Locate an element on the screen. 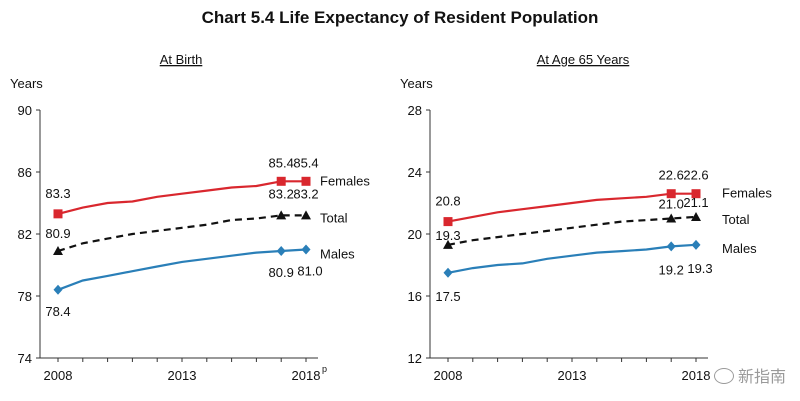  data-label-total: 19.3 is located at coordinates (447, 235).